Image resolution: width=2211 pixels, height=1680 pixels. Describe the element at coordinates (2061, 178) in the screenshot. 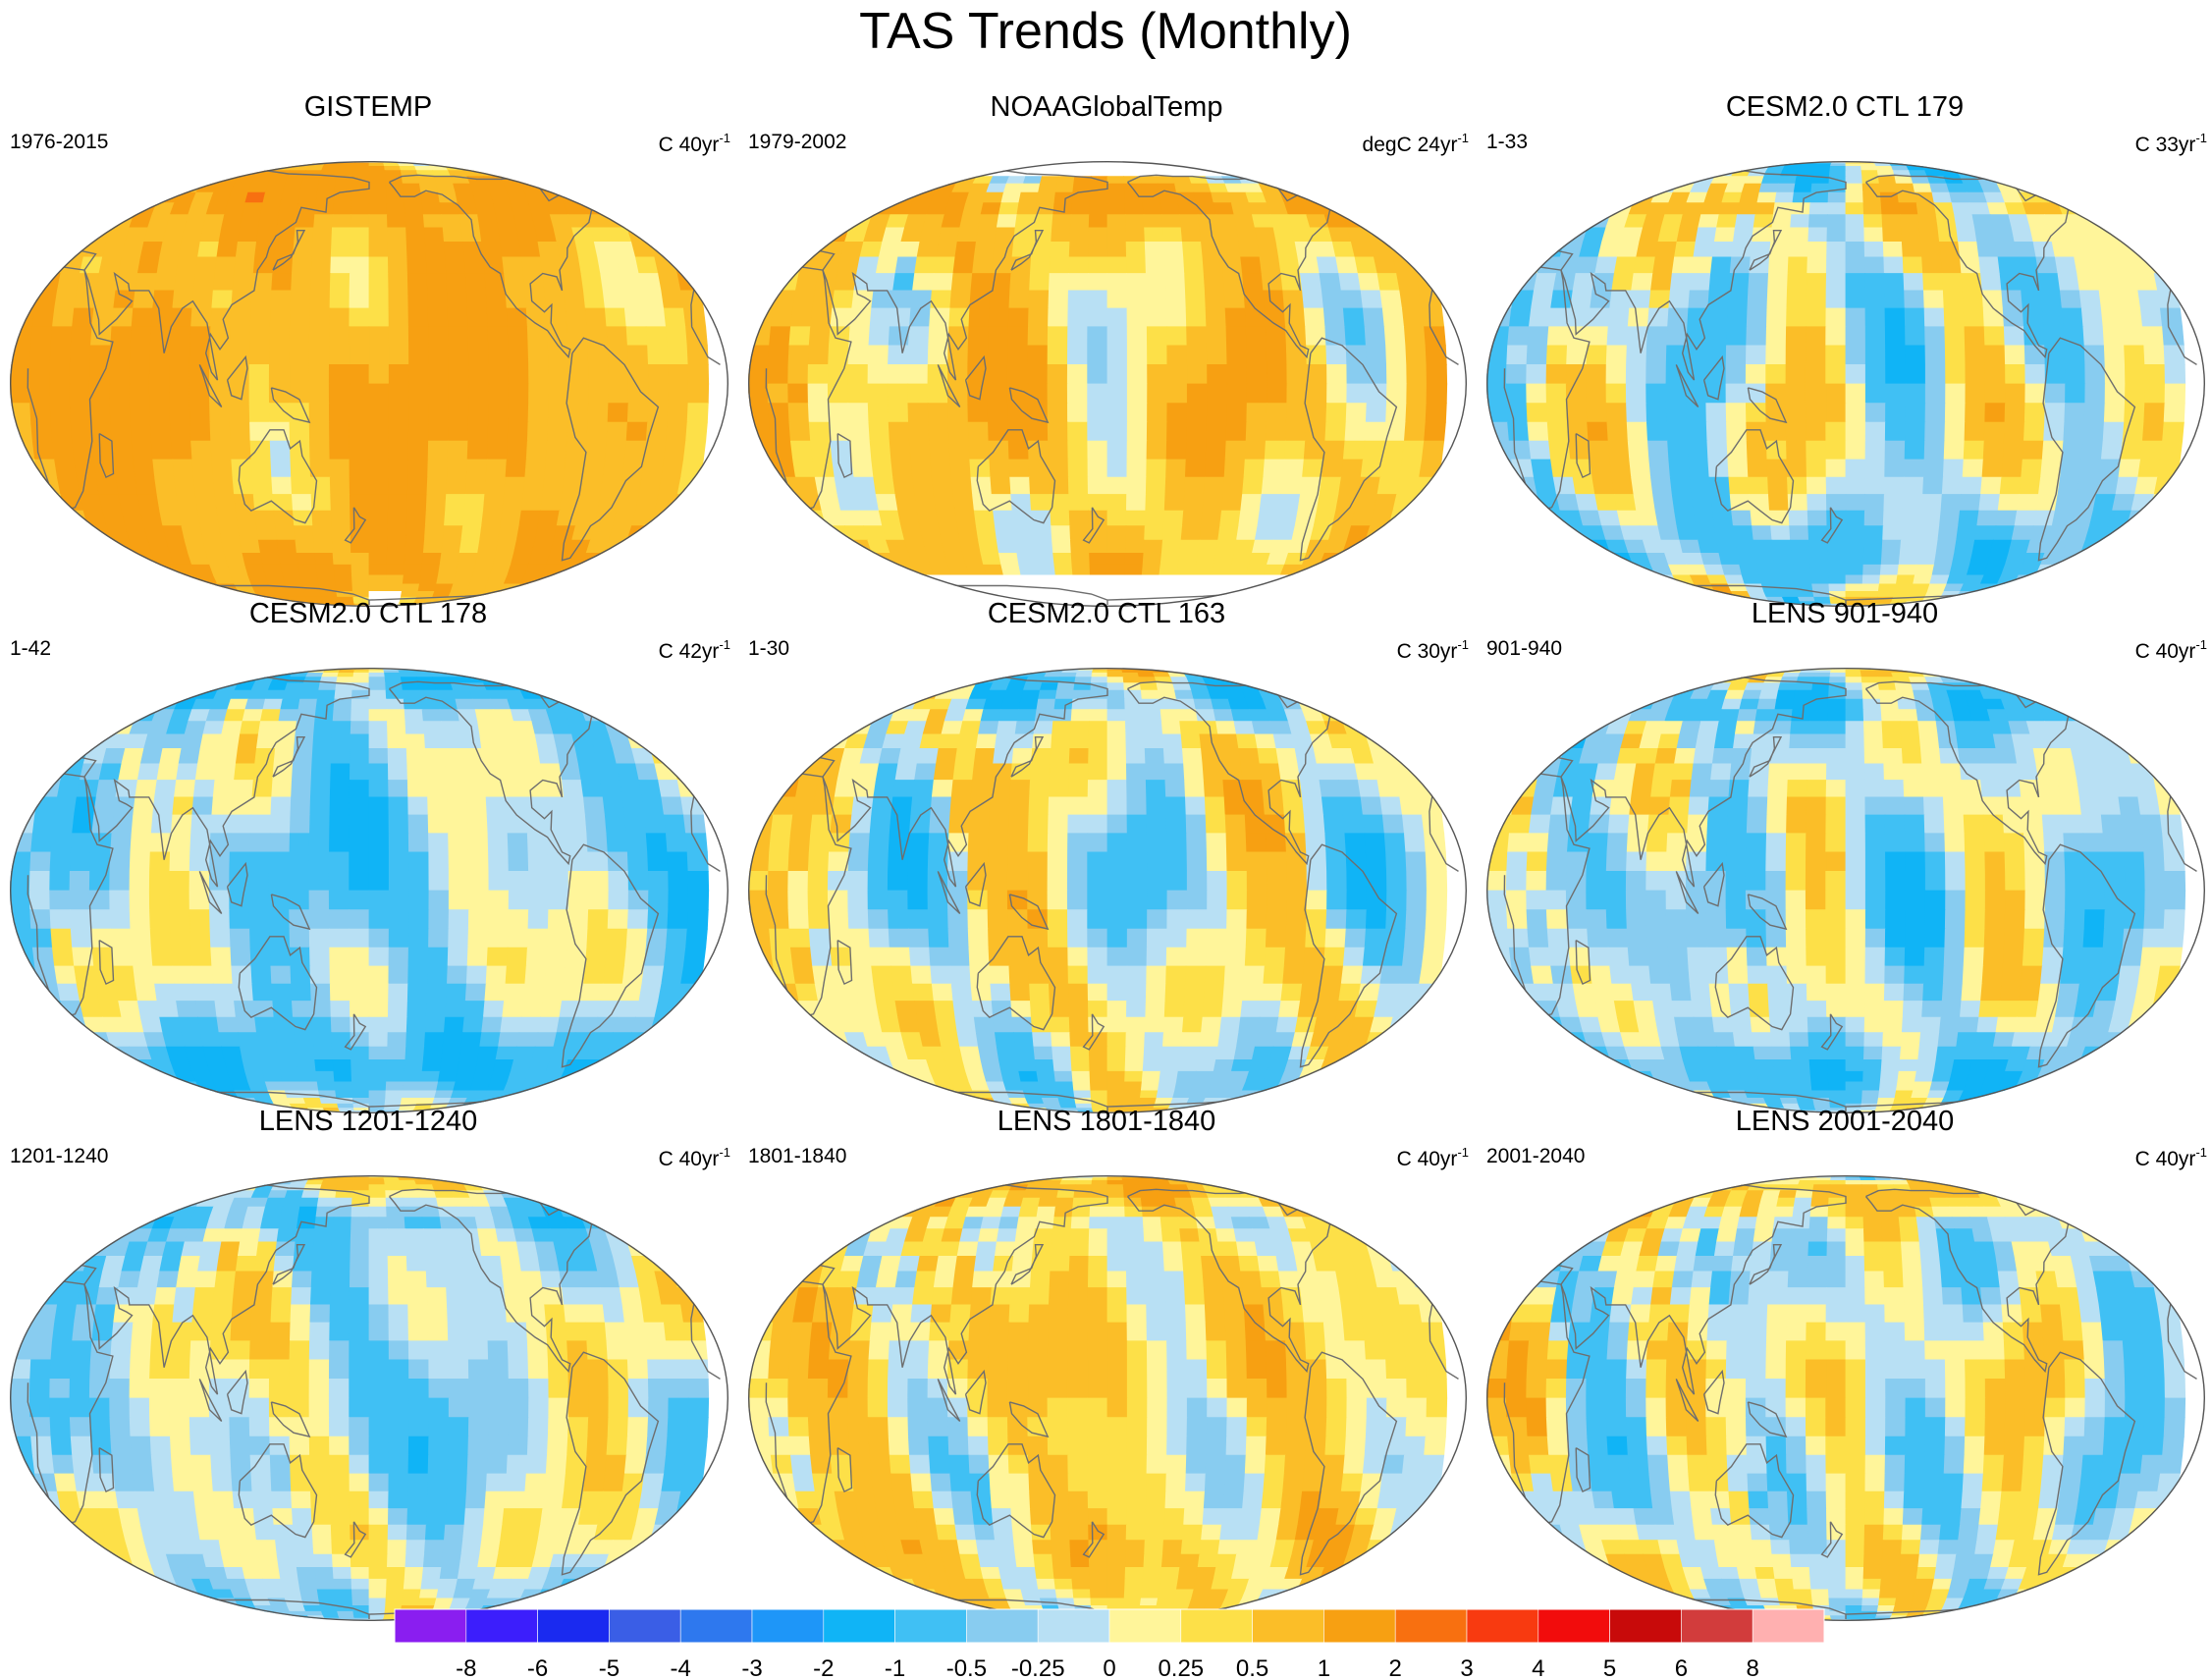

I see `coastline` at that location.